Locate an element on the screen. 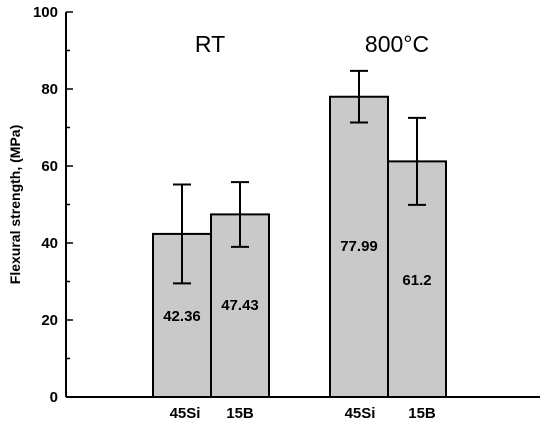  category-label-1-0: 45Si is located at coordinates (360, 413).